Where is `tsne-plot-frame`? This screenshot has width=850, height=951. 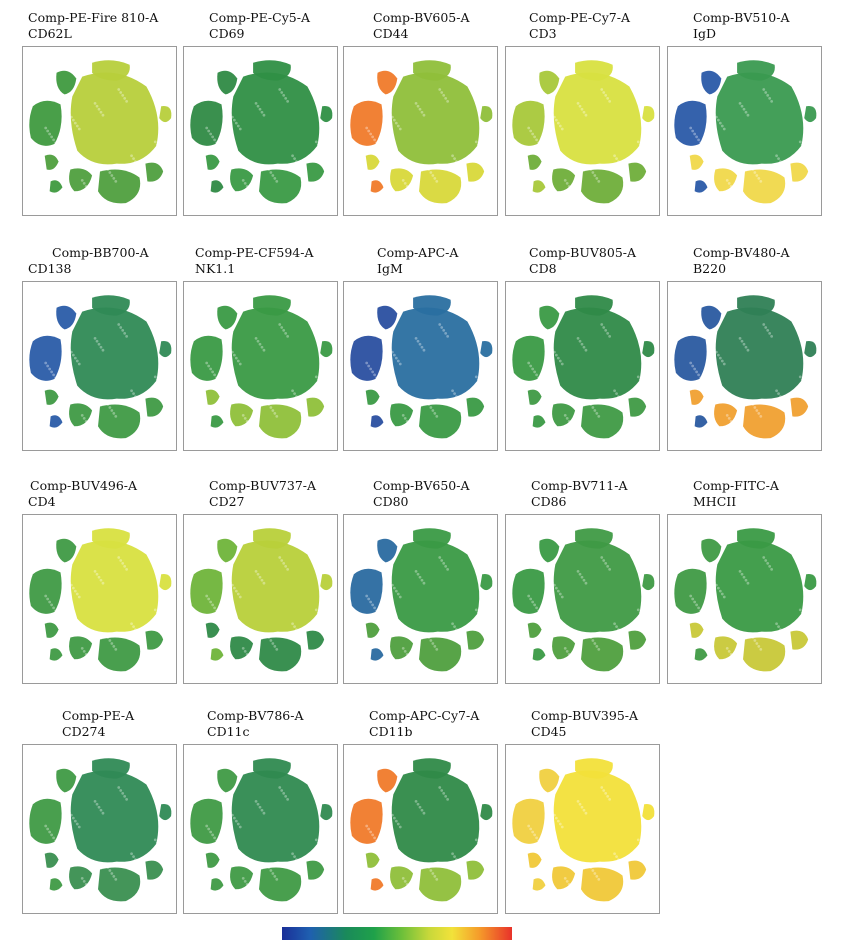
tsne-plot-frame is located at coordinates (744, 366).